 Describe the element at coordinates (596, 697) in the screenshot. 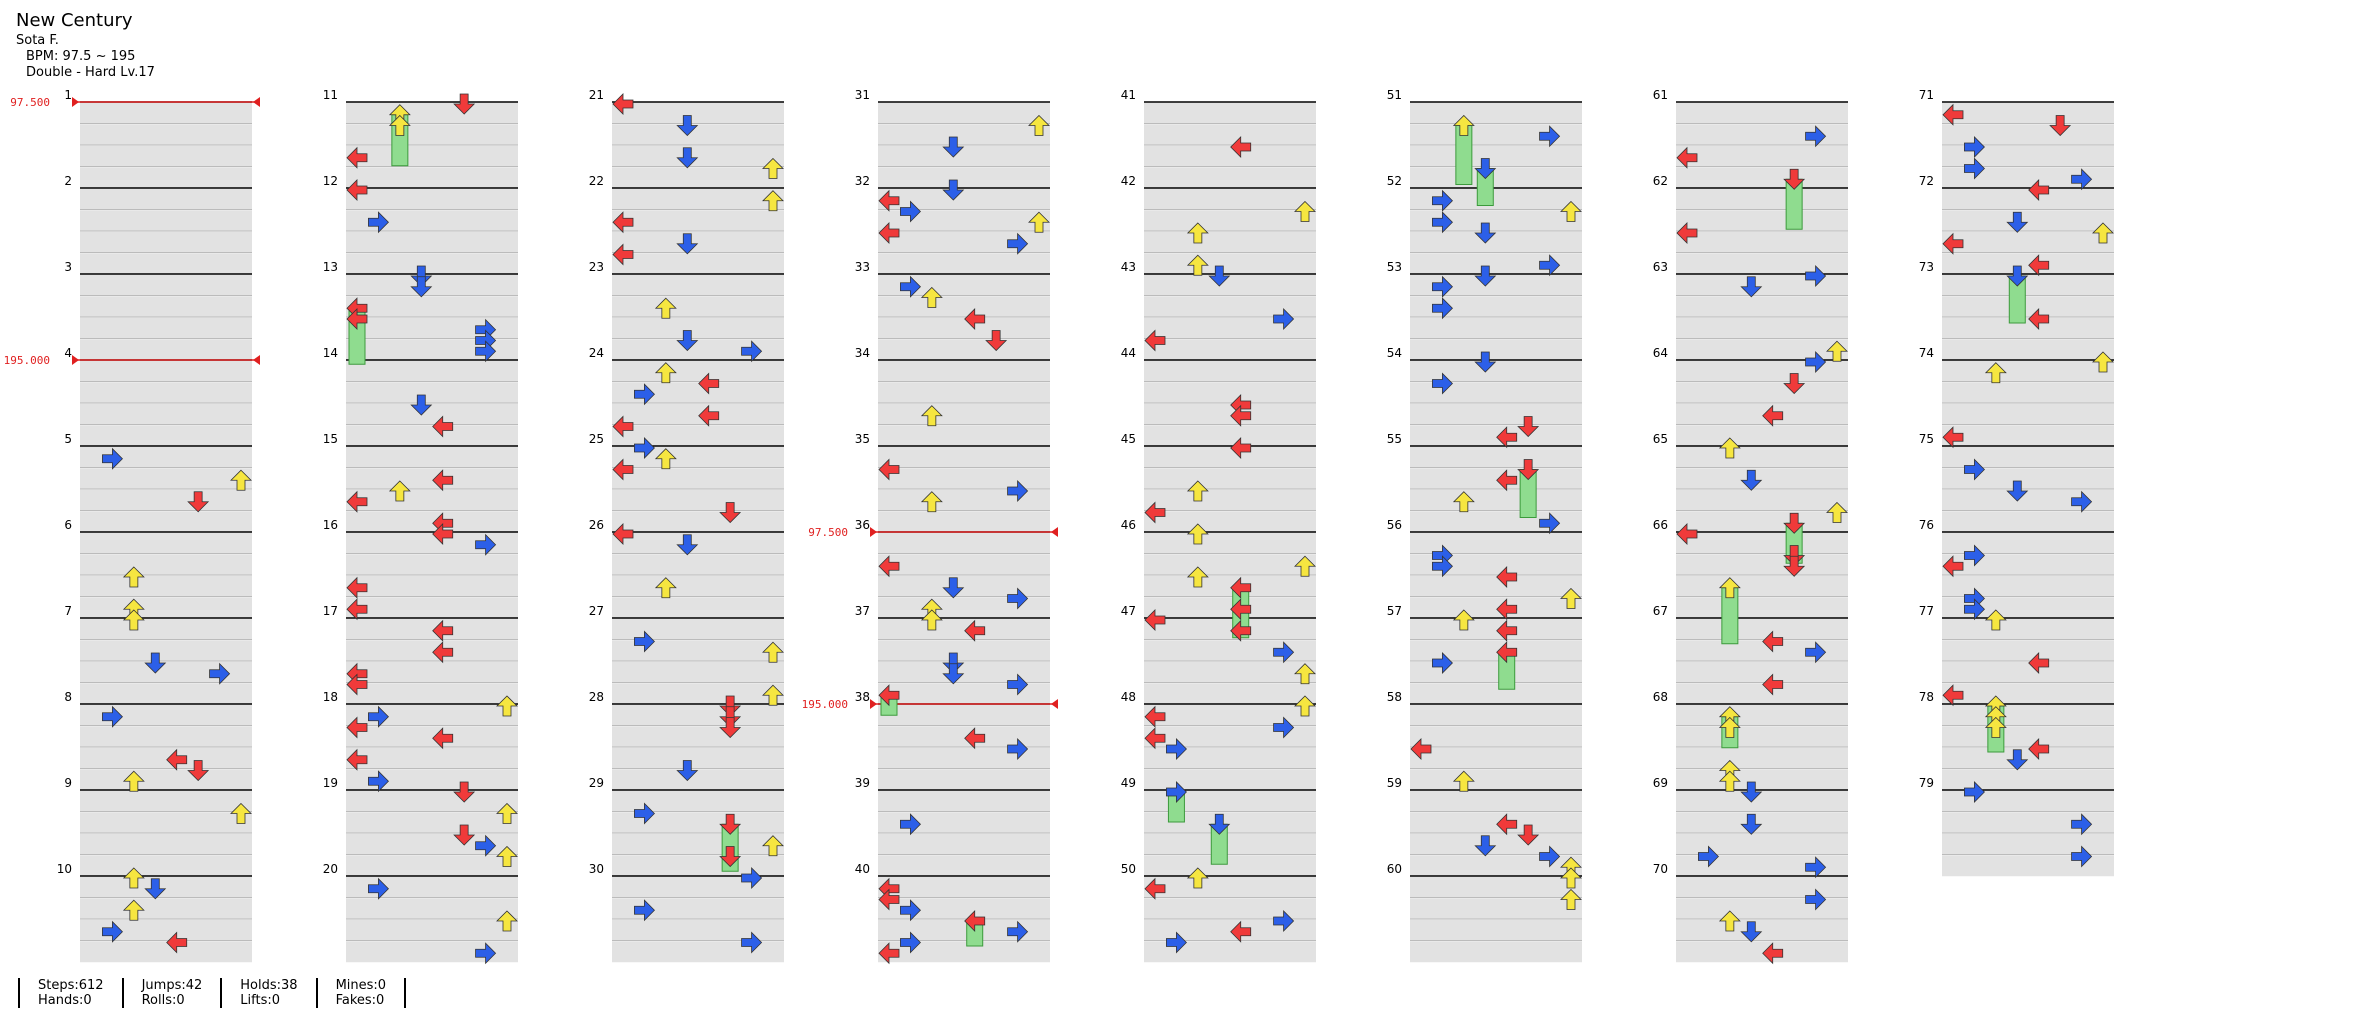

I see `measure-number: 28` at that location.